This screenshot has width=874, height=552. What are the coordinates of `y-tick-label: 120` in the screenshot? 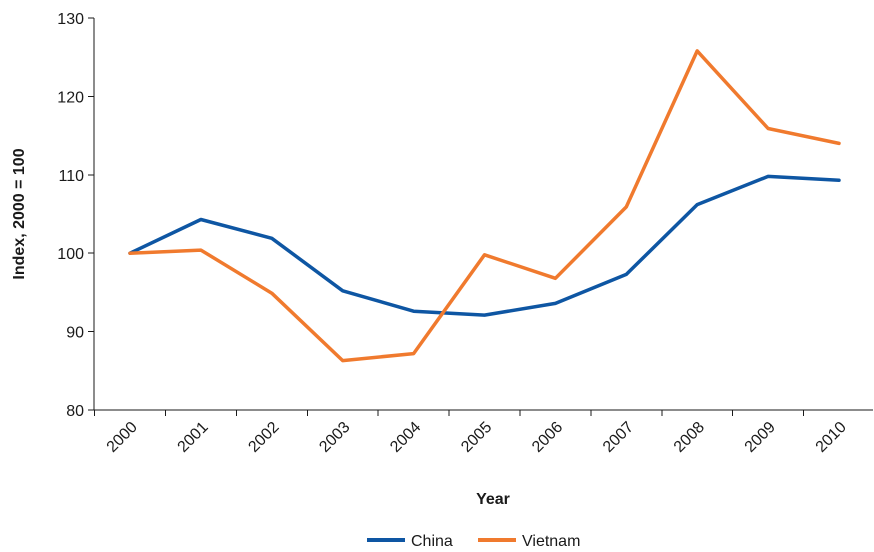 It's located at (70, 97).